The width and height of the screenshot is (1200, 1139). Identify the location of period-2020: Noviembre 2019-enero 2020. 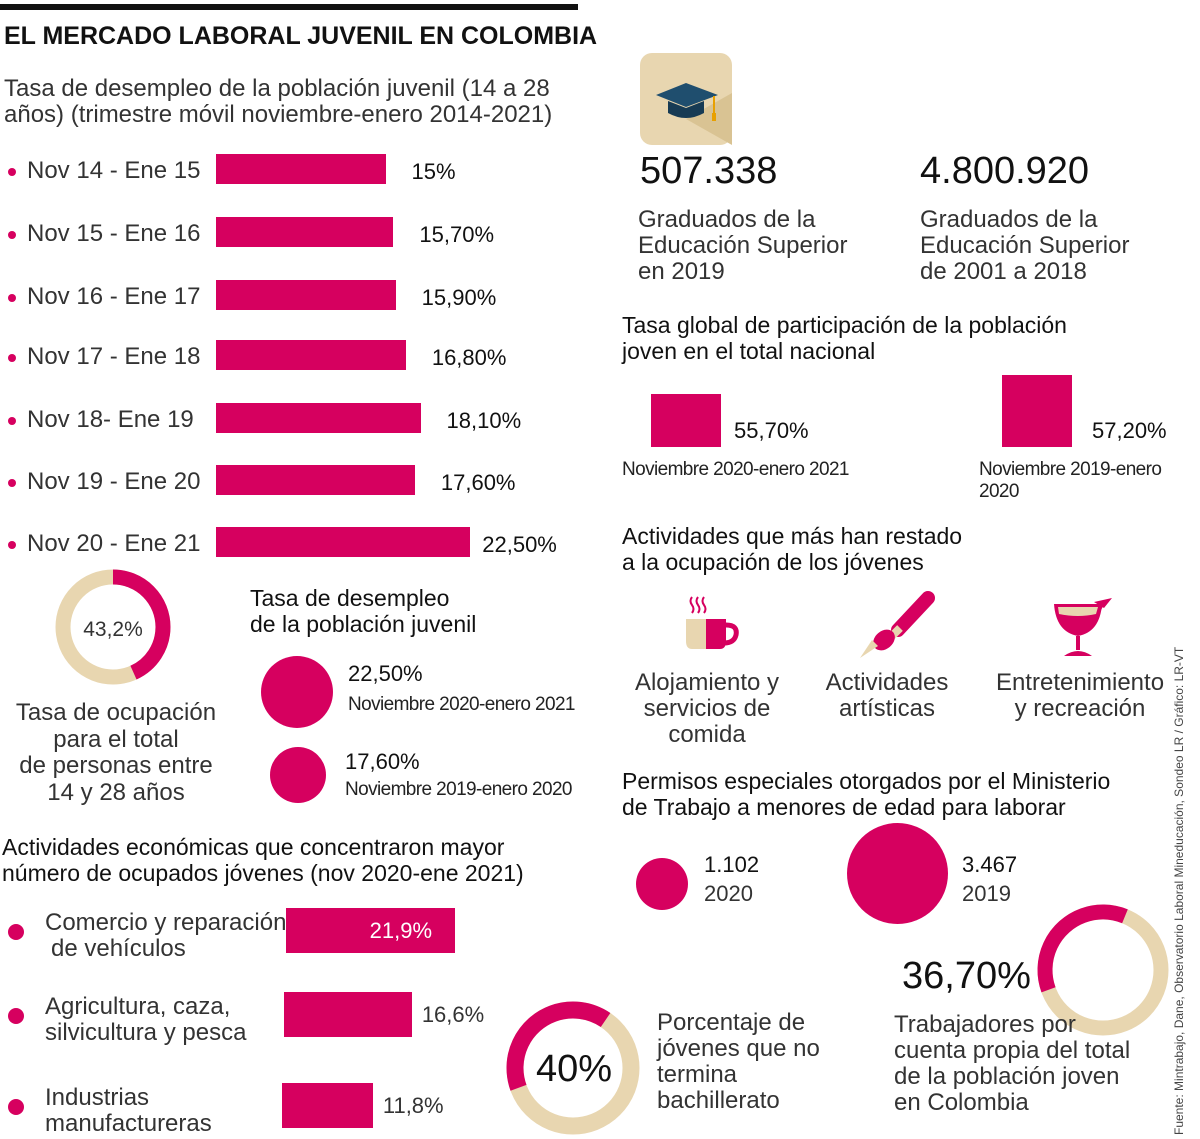
(458, 789).